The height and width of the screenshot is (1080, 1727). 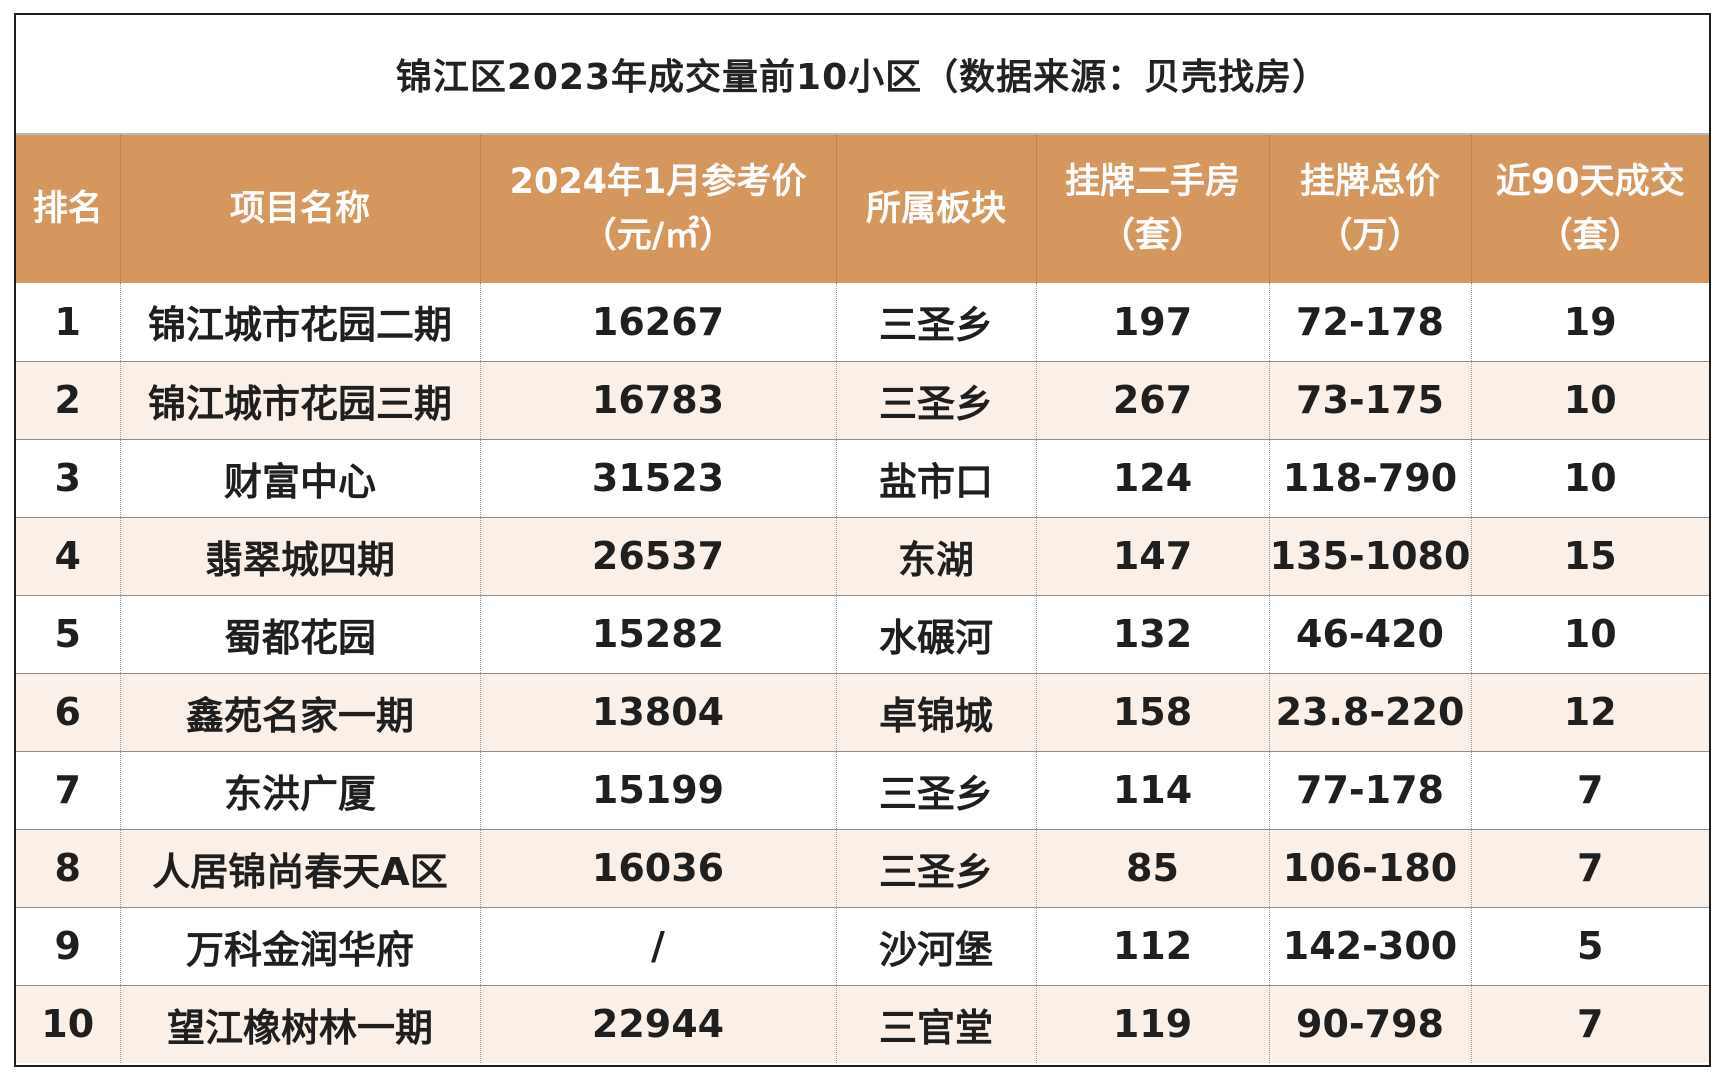 What do you see at coordinates (299, 946) in the screenshot?
I see `cell-name: 万科金润华府` at bounding box center [299, 946].